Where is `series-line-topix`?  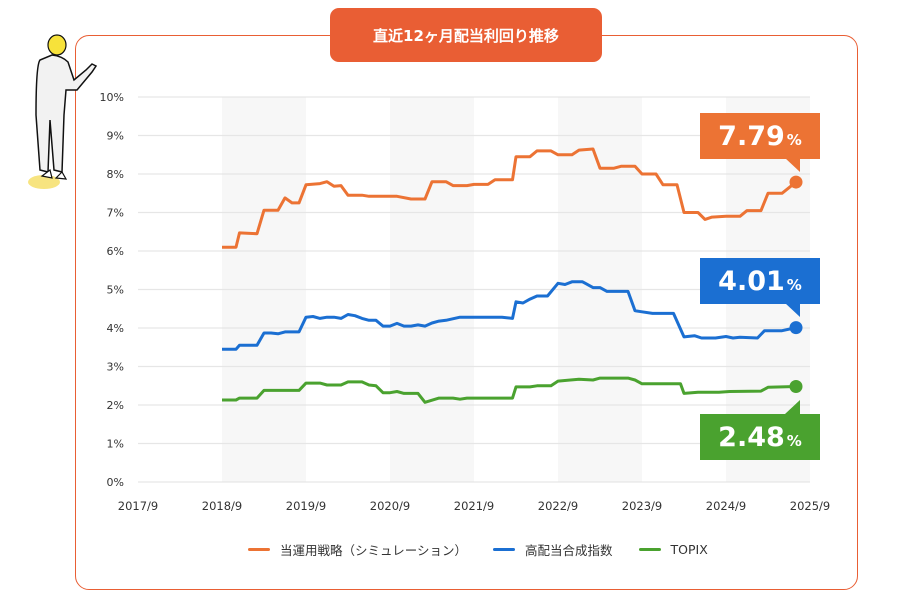 series-line-topix is located at coordinates (509, 390).